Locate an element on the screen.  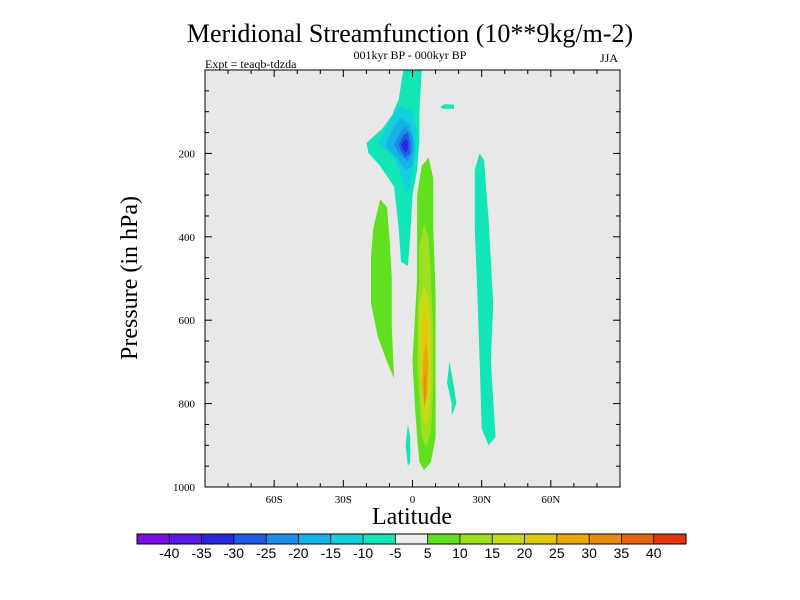
colorbar-label: -30 is located at coordinates (234, 553).